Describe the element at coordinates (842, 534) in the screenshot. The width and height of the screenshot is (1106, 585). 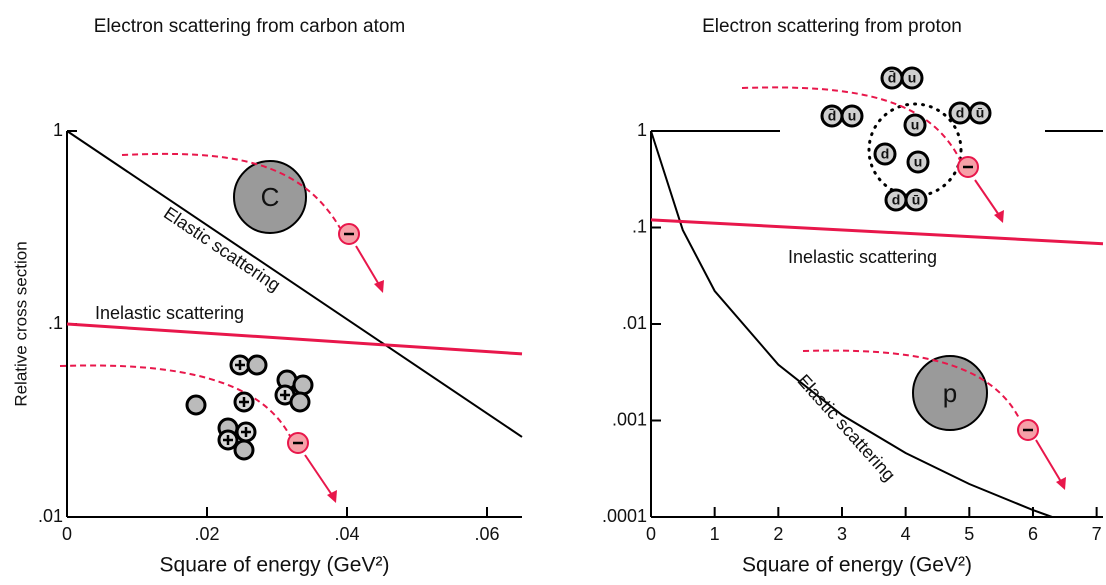
I see `x-tick-label: 3` at that location.